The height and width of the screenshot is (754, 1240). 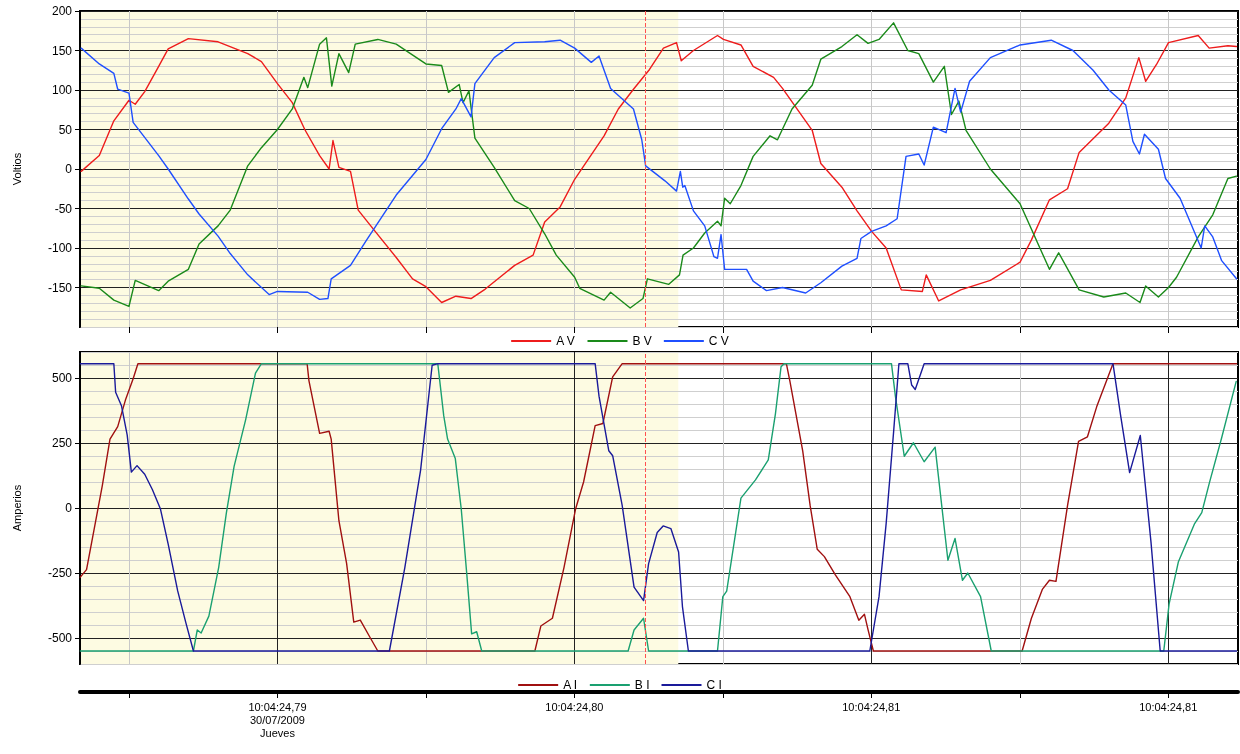 What do you see at coordinates (62, 11) in the screenshot?
I see `y-tick-label: 200` at bounding box center [62, 11].